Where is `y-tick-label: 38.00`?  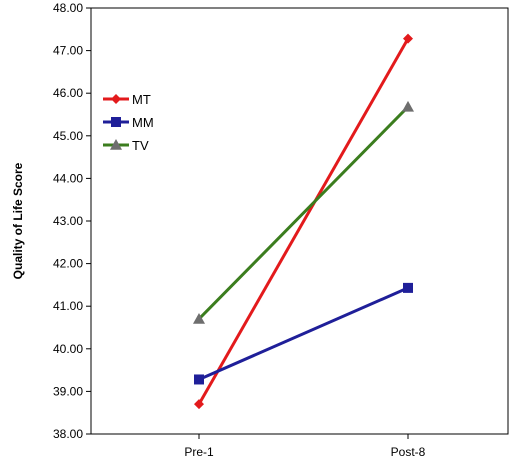 y-tick-label: 38.00 is located at coordinates (68, 434).